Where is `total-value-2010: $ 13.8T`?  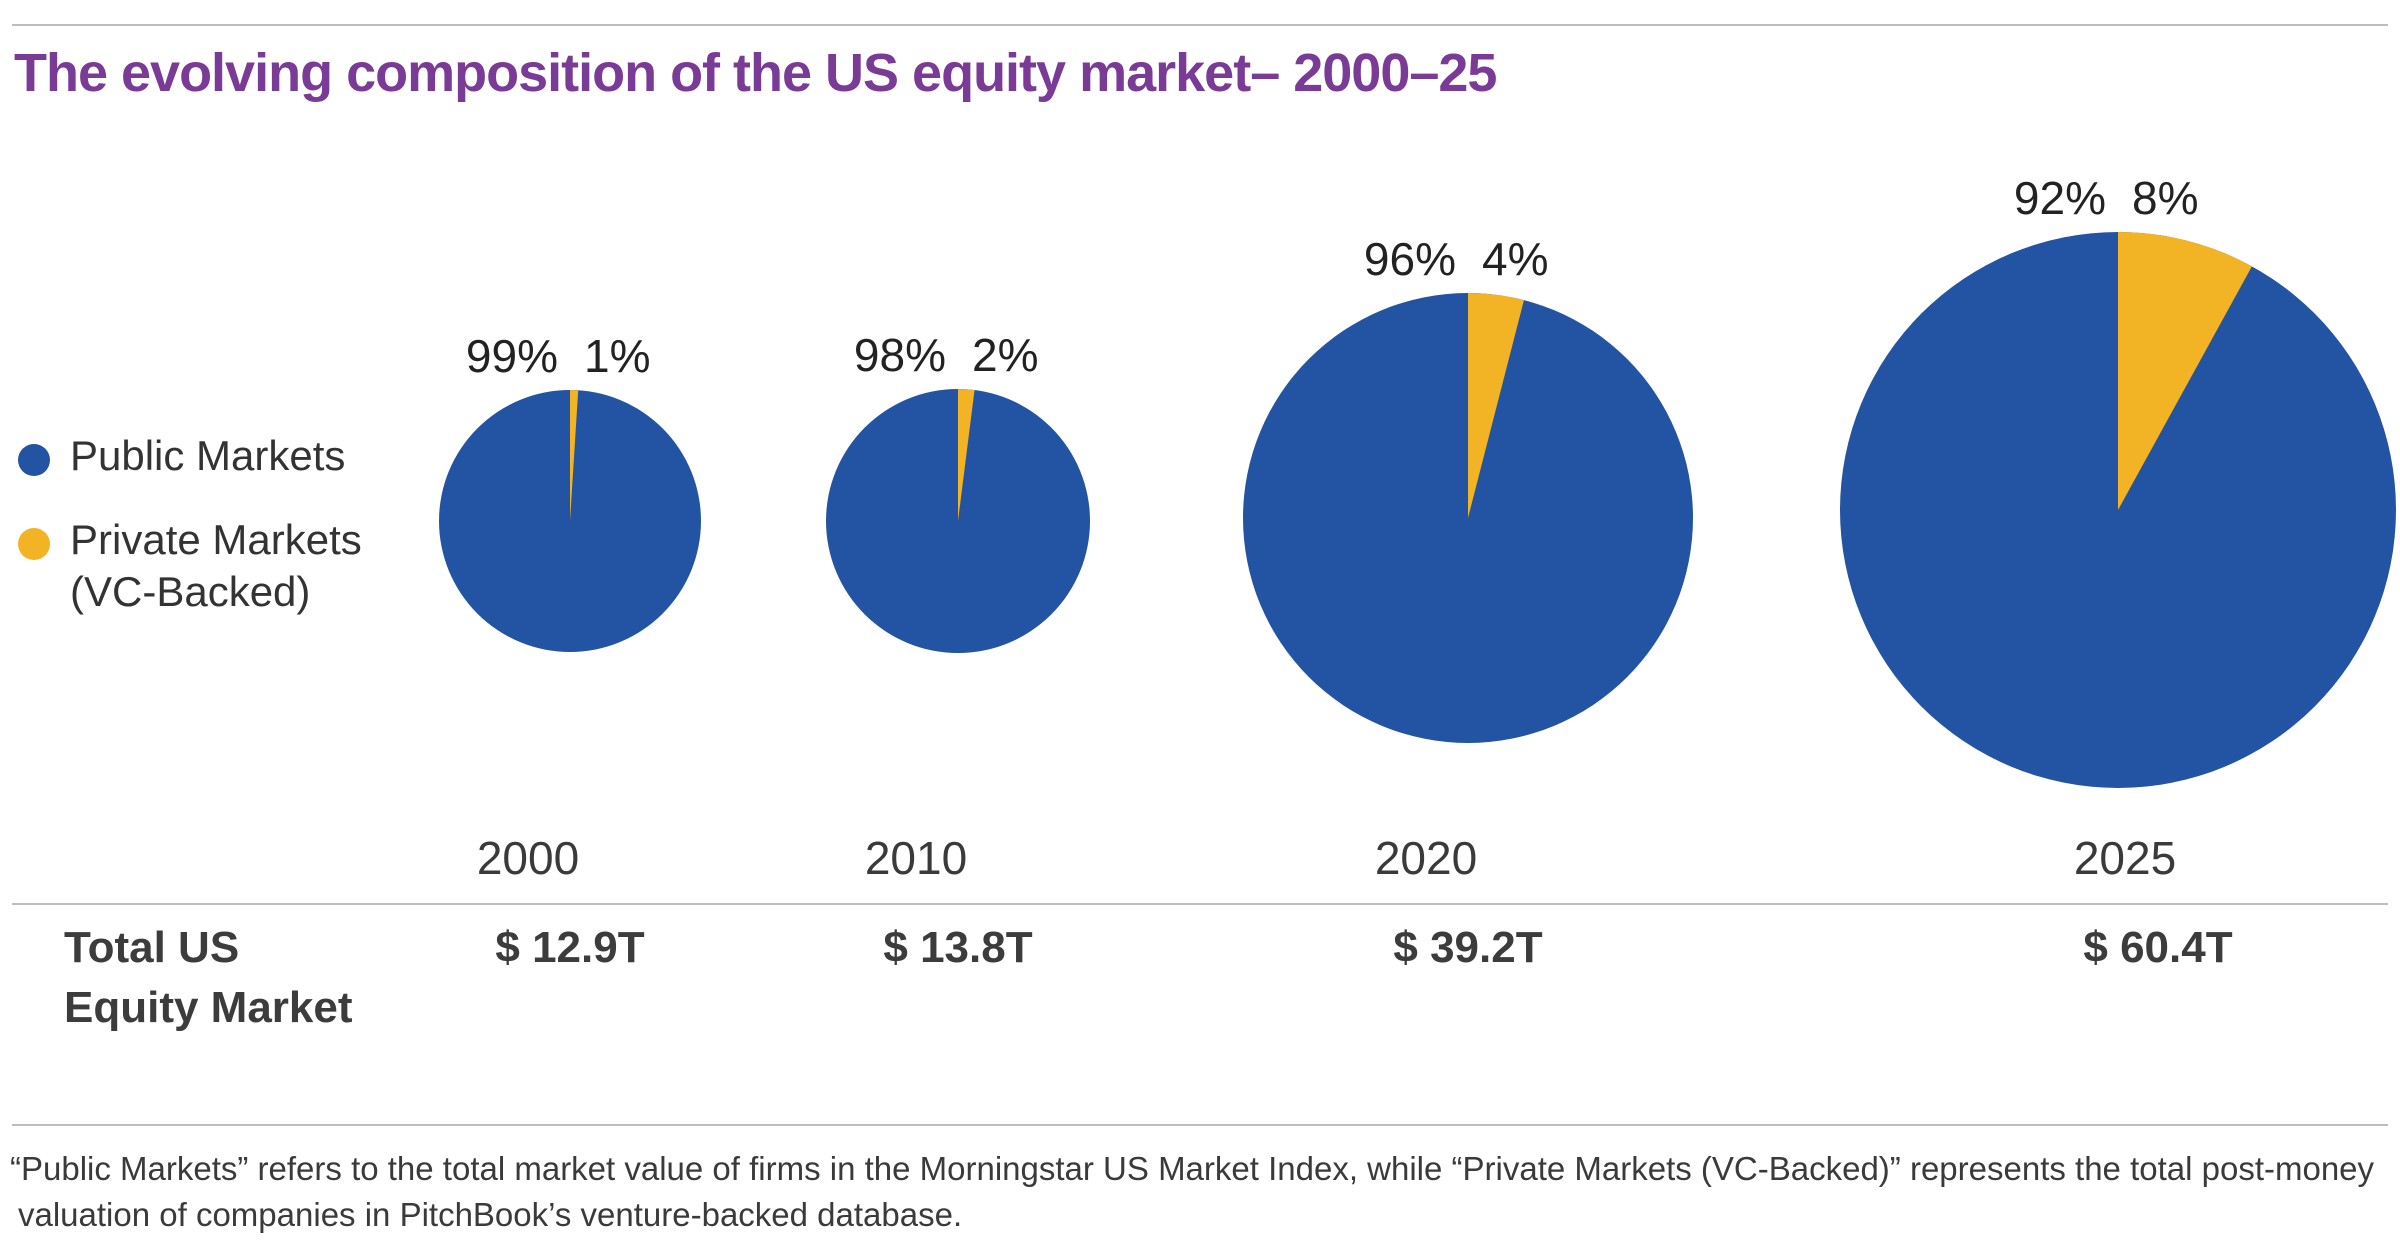
total-value-2010: $ 13.8T is located at coordinates (958, 947).